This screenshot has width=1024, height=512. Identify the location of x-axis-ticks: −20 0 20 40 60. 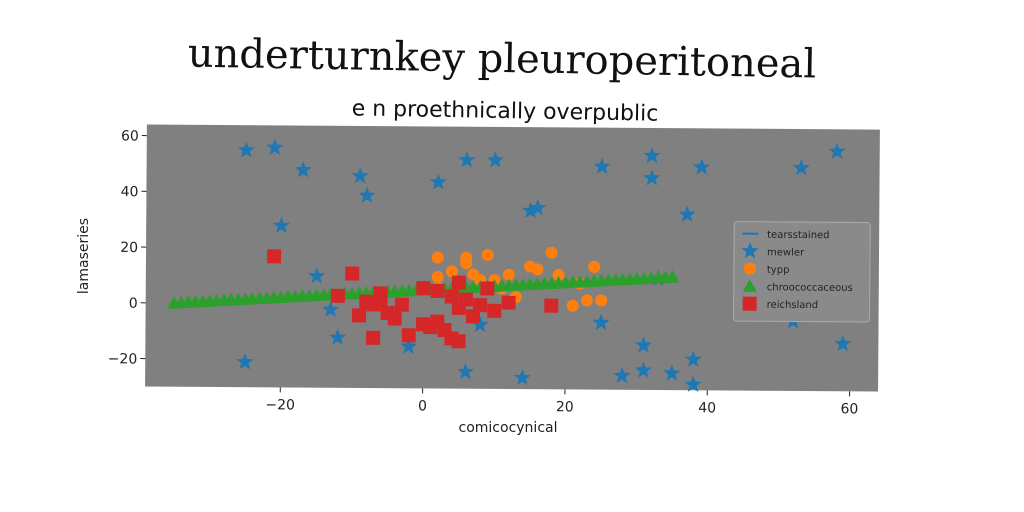
(561, 402).